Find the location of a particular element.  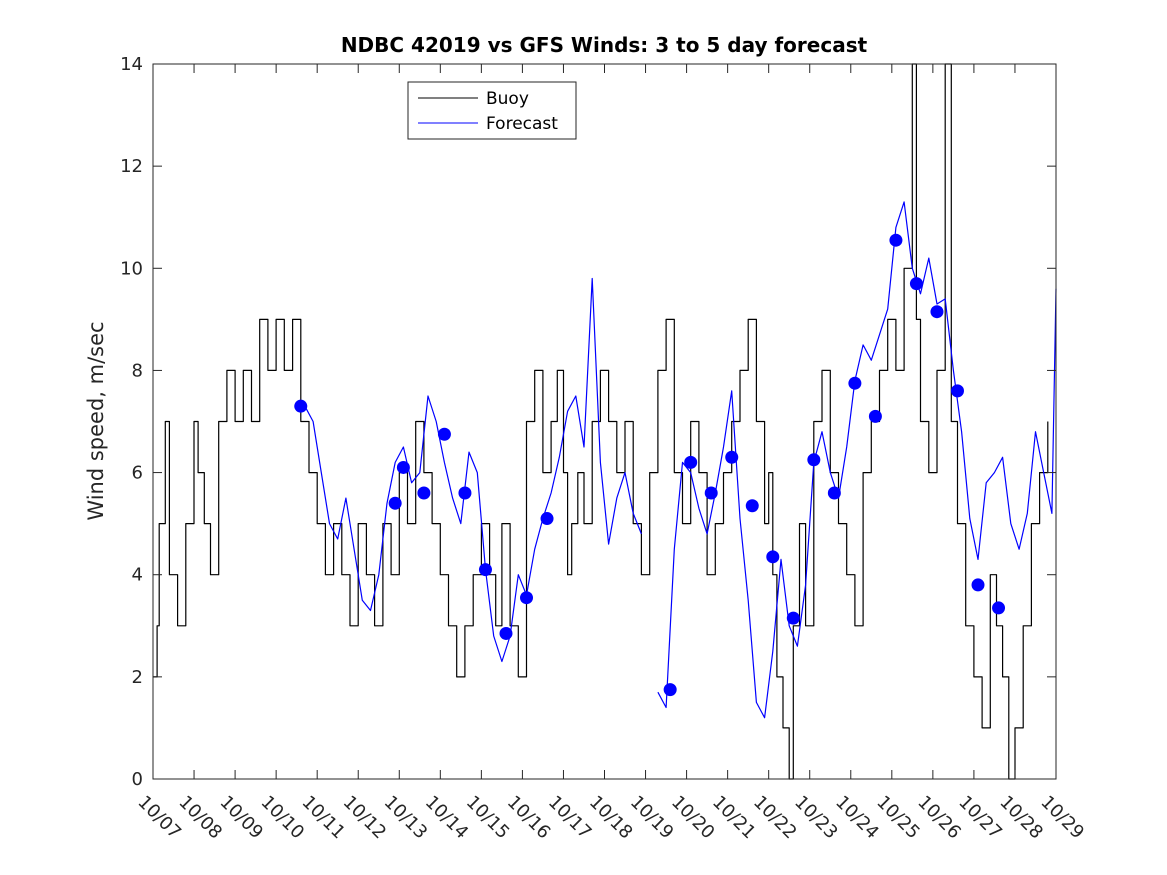

y-tick-label: 12 is located at coordinates (131, 166).